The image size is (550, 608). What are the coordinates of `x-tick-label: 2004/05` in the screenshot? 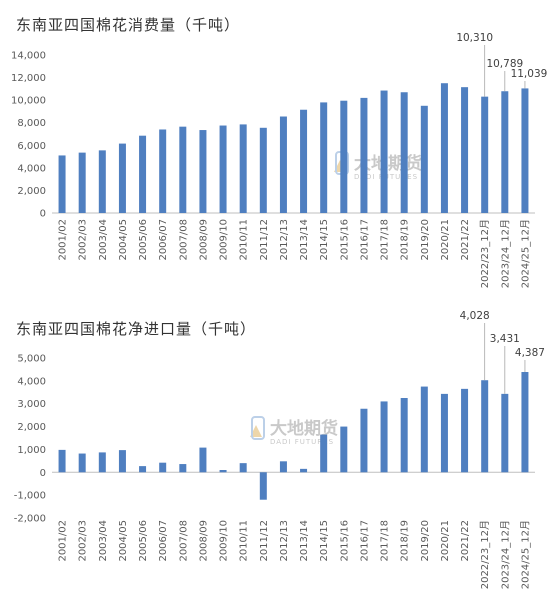 It's located at (123, 541).